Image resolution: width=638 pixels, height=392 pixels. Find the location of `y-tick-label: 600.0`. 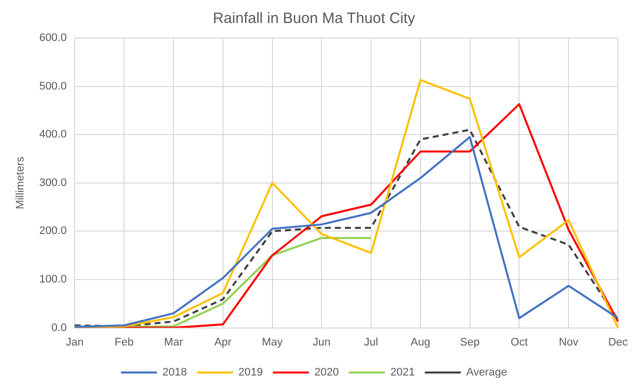

y-tick-label: 600.0 is located at coordinates (53, 38).